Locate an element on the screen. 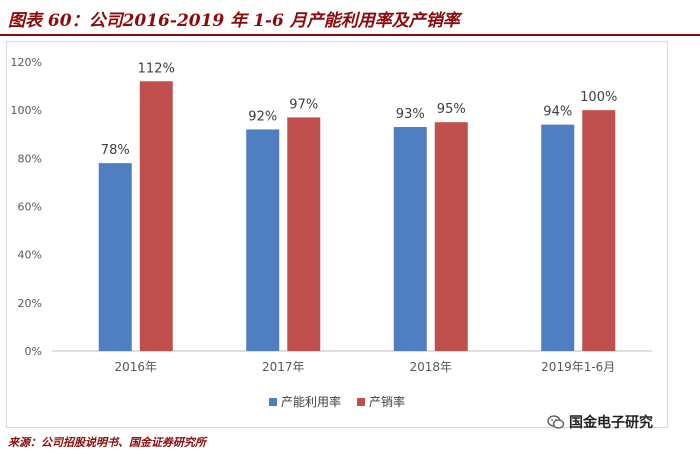 This screenshot has width=700, height=454. x-tick-label: 2016年 is located at coordinates (135, 367).